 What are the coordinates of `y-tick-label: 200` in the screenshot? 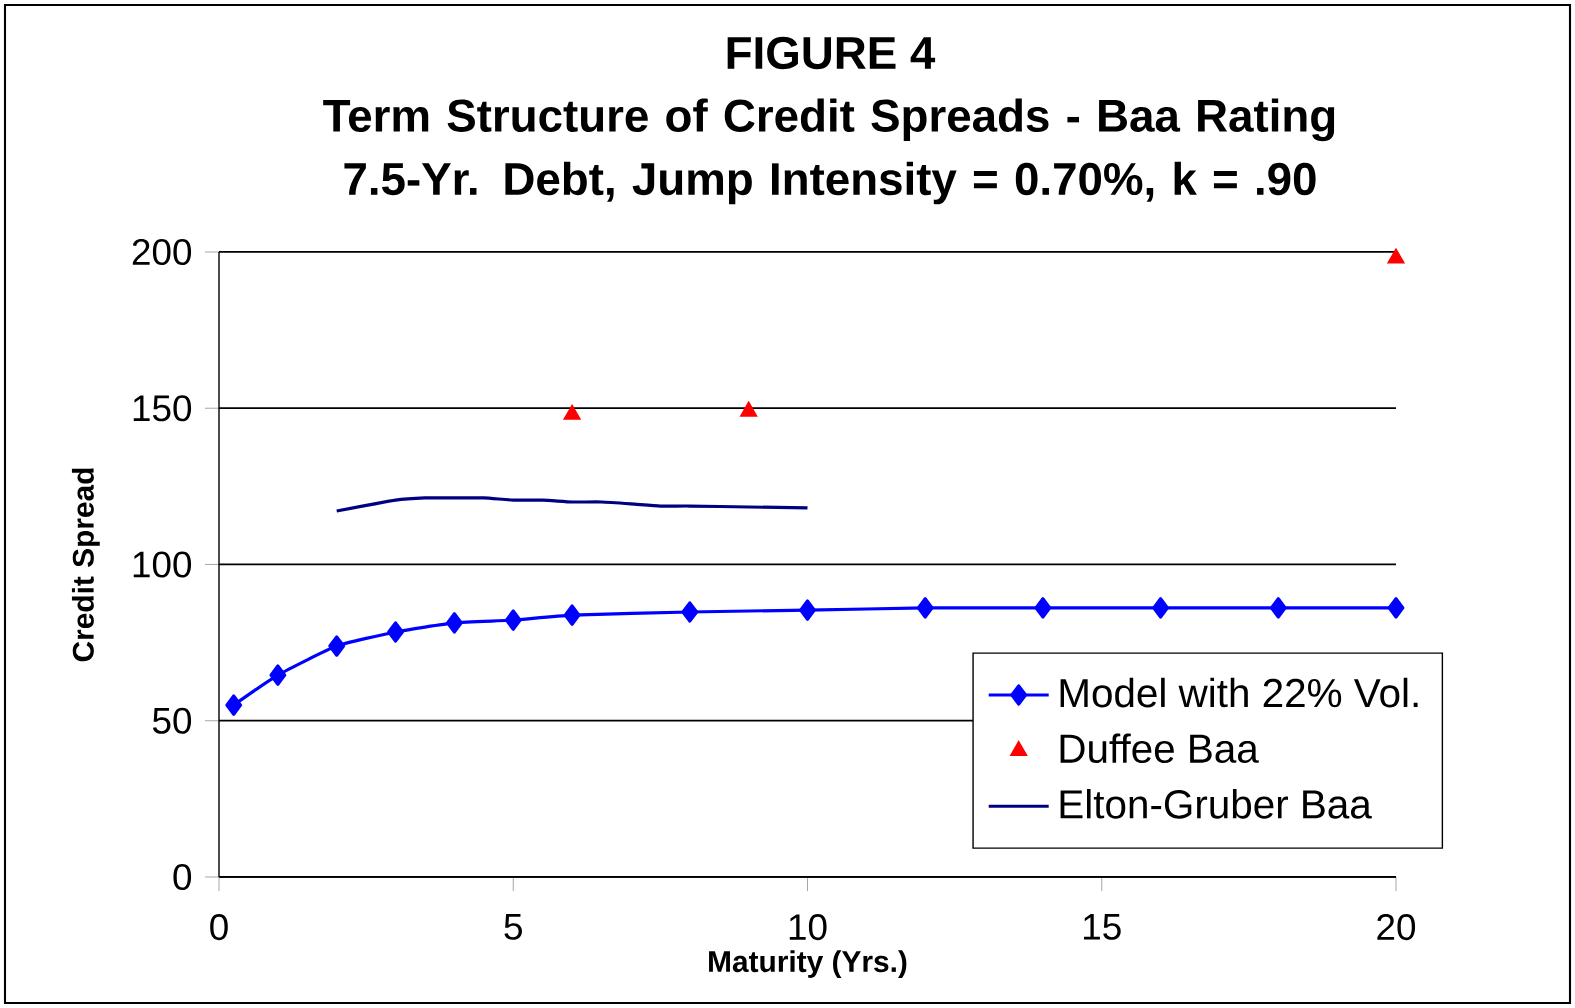 It's located at (162, 252).